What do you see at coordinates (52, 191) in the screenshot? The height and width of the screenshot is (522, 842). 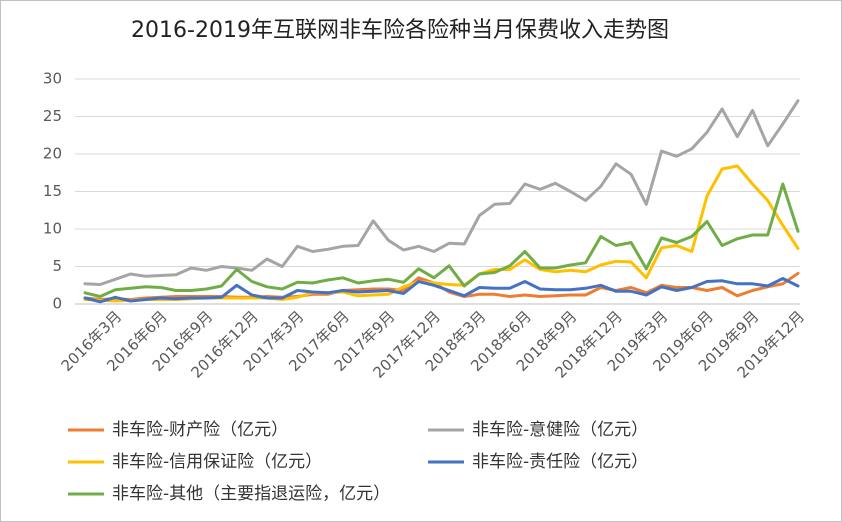 I see `y-tick-label: 15` at bounding box center [52, 191].